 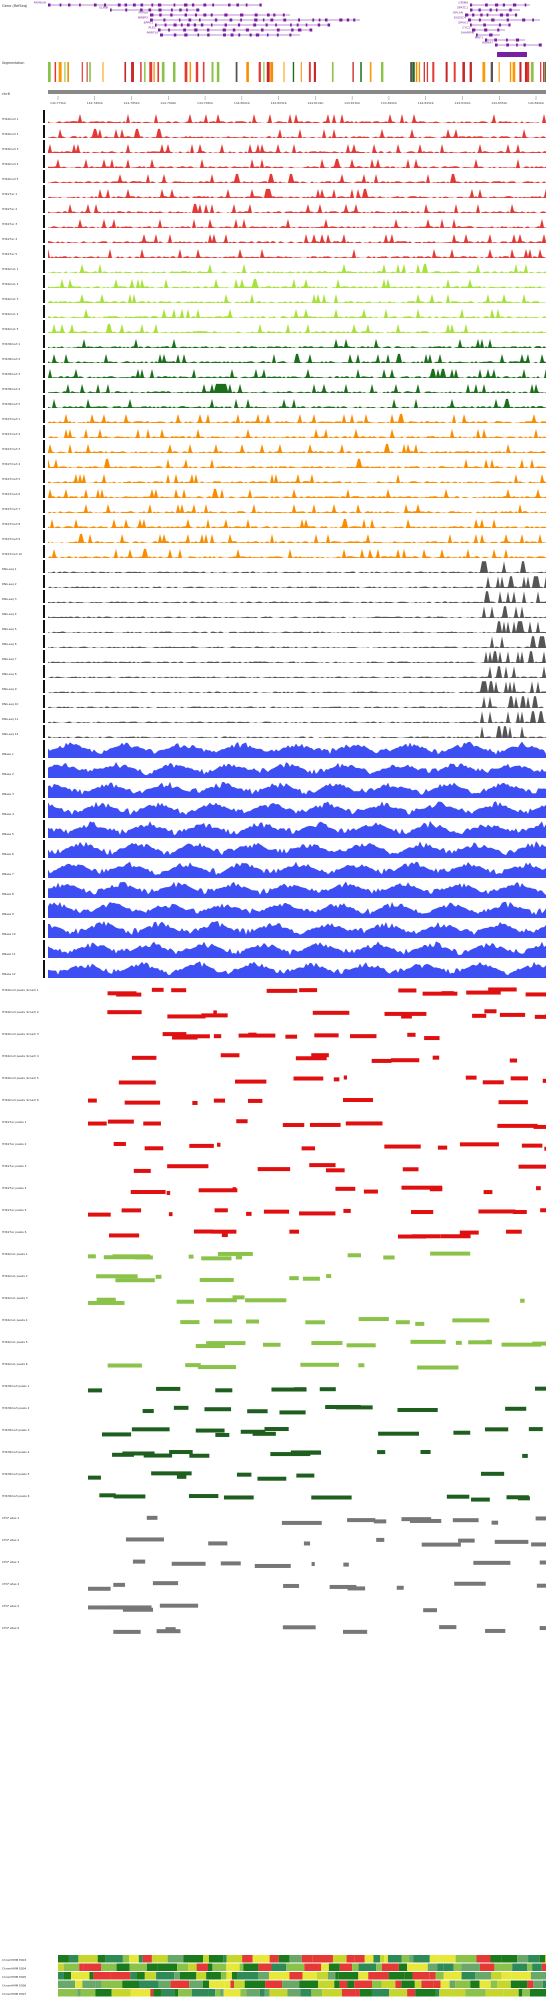 I want to click on signal-track-label: H3K4me3 2, so click(x=10, y=134).